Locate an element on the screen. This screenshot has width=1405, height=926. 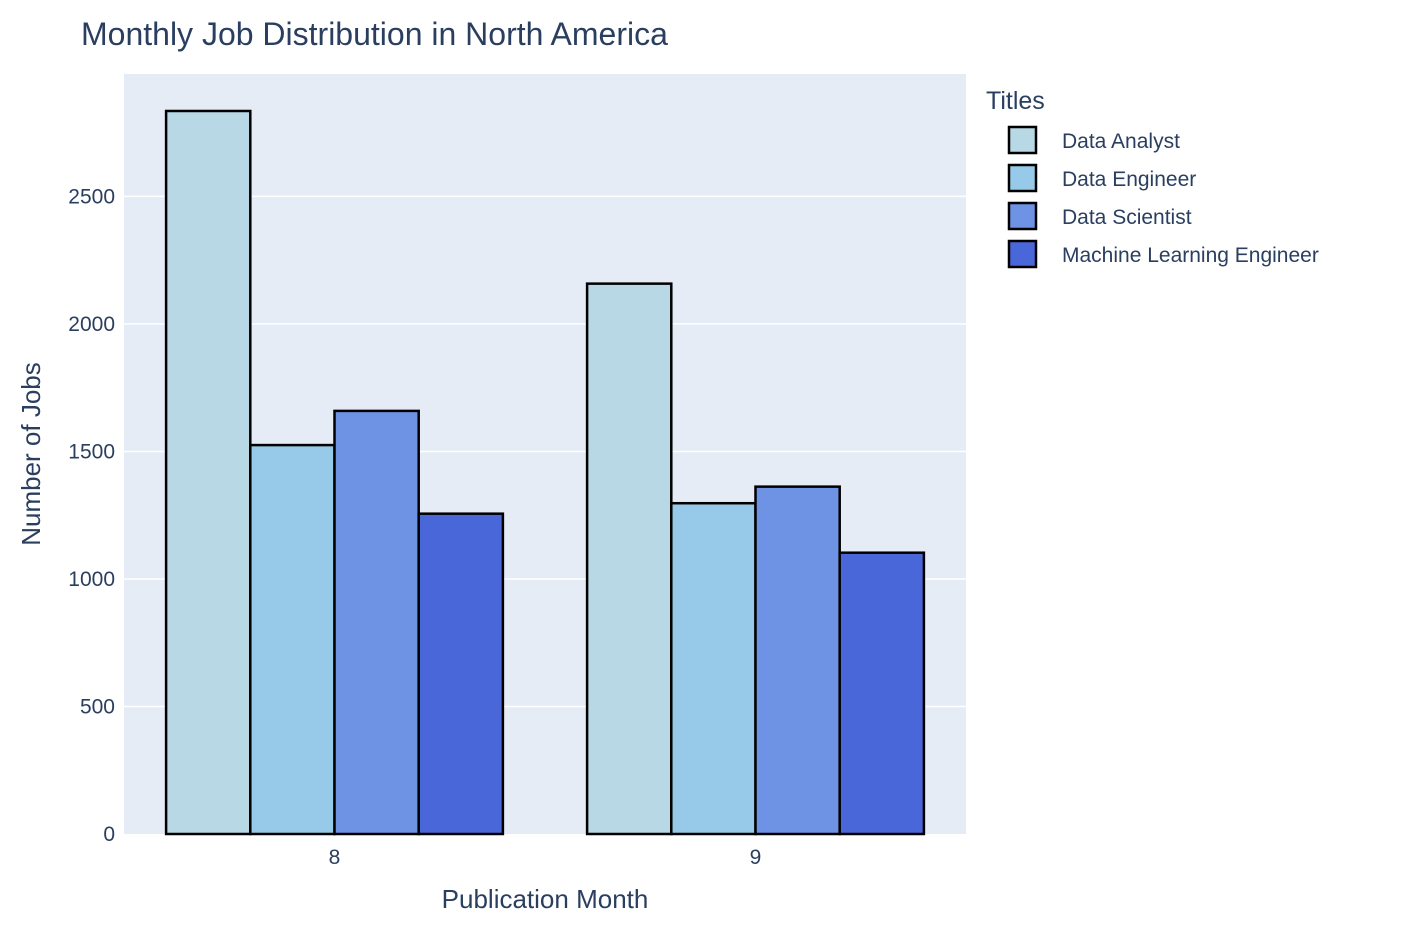
legend-label: Machine Learning Engineer is located at coordinates (1190, 255).